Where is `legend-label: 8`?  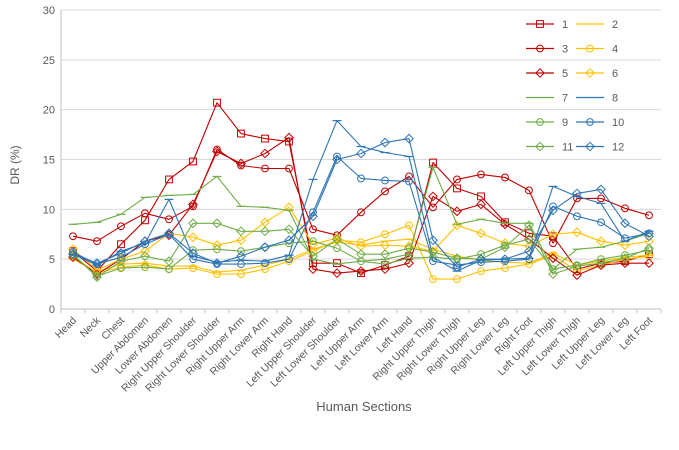
legend-label: 8 is located at coordinates (615, 99).